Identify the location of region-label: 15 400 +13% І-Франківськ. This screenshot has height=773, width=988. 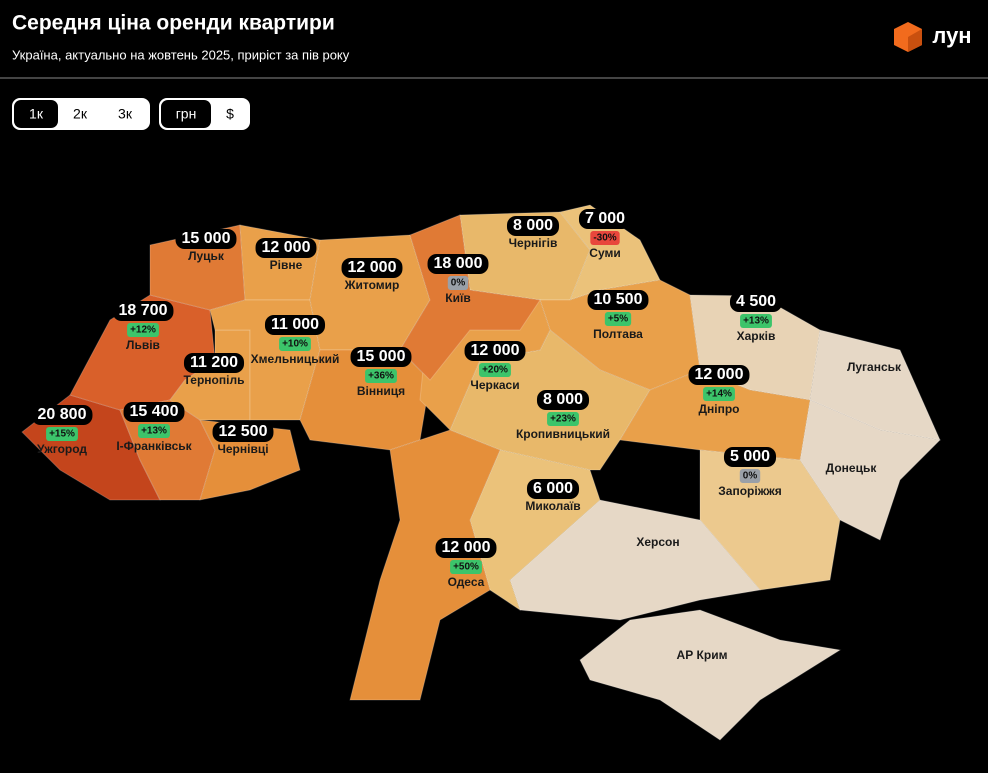
(154, 427).